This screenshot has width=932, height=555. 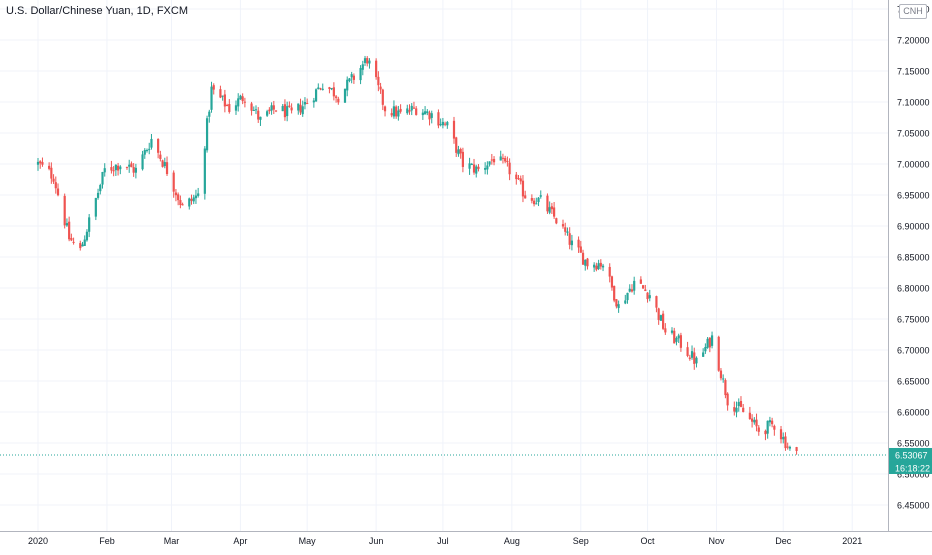 I want to click on x-tick-label: Mar, so click(x=172, y=541).